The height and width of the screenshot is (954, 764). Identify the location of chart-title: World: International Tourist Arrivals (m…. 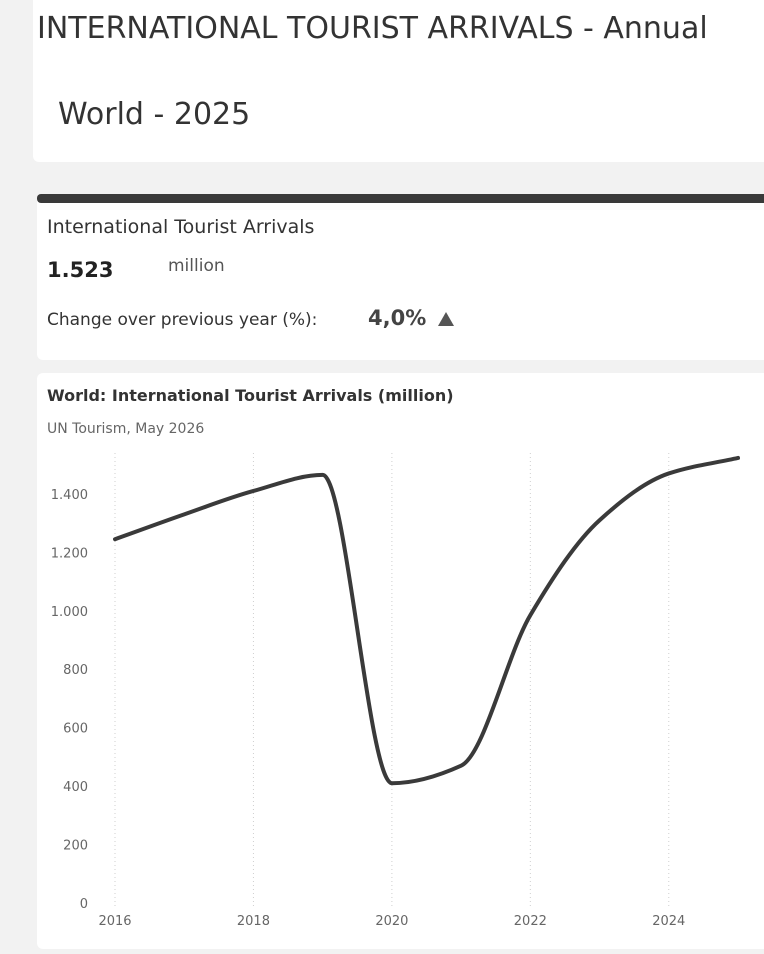
(250, 395).